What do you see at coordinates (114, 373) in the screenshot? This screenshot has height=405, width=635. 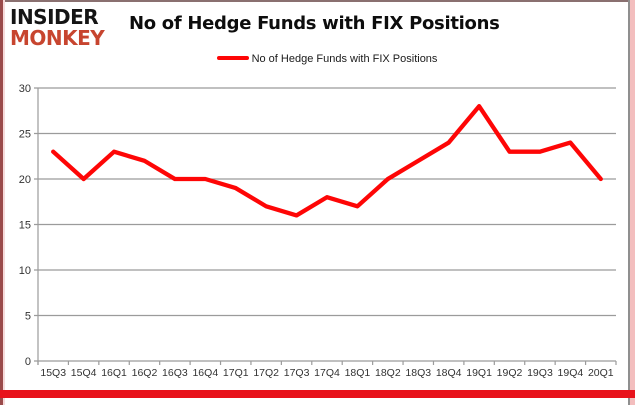 I see `x-axis-tick-label: 16Q1` at bounding box center [114, 373].